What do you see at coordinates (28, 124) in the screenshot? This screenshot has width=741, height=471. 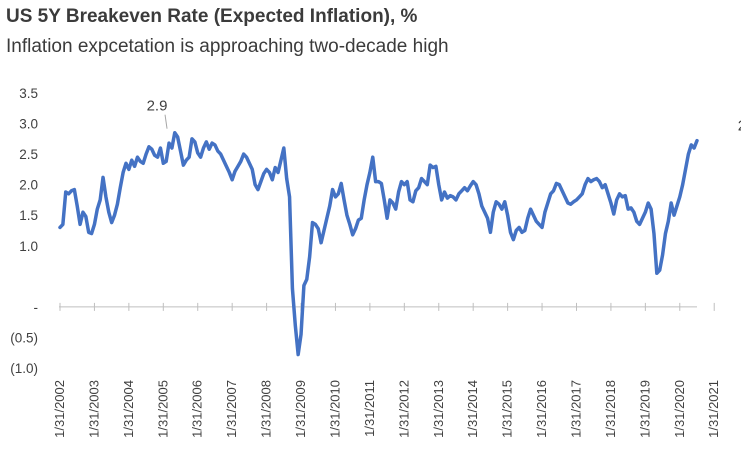 I see `y-tick-label: 3.0` at bounding box center [28, 124].